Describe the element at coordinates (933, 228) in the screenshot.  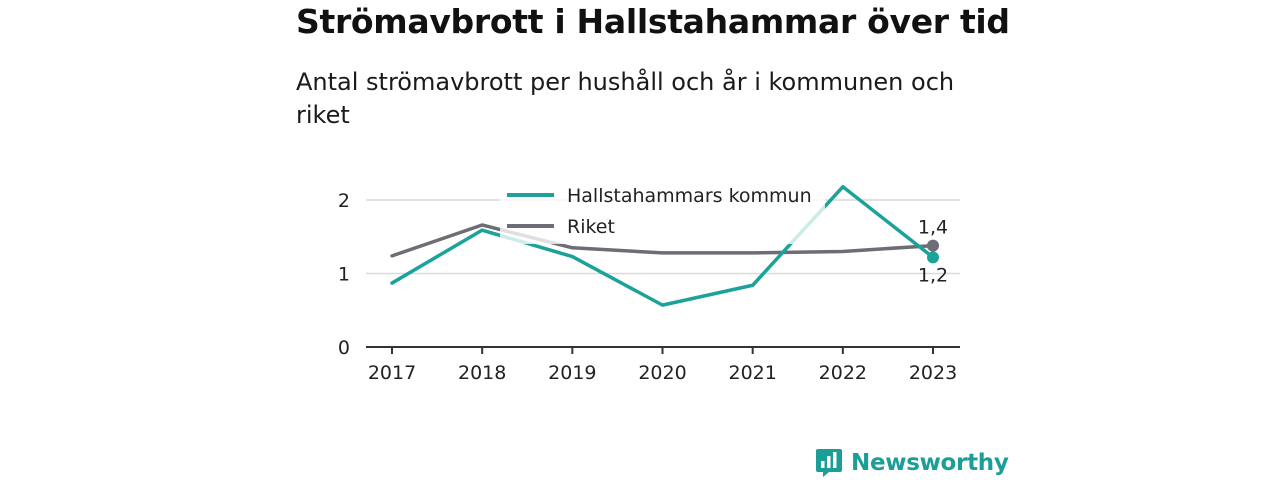
I see `end-label-riket: 1,4` at that location.